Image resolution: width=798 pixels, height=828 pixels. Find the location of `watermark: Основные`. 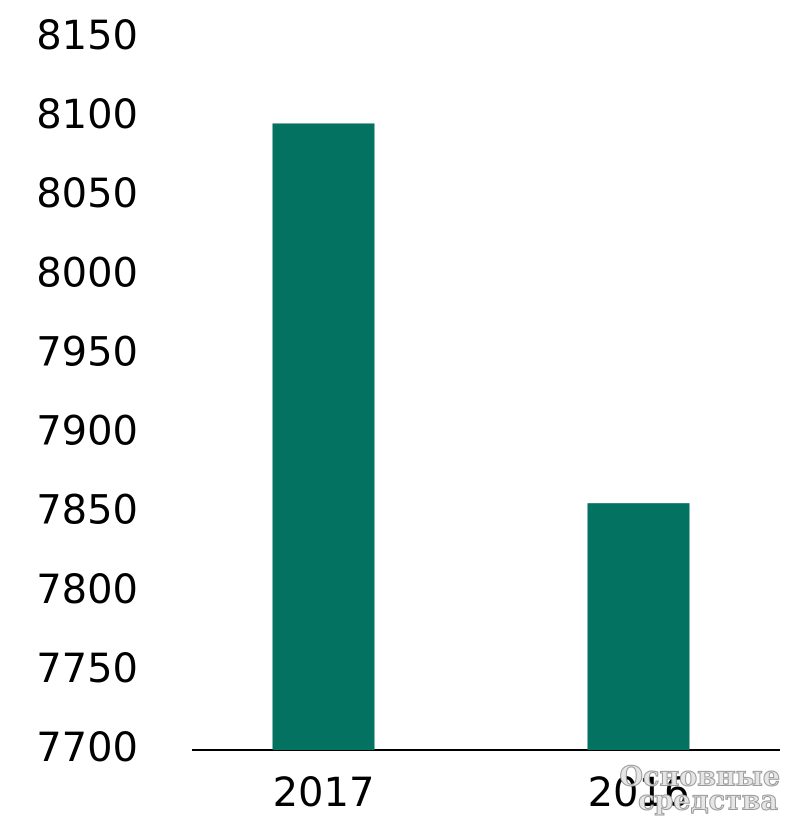

watermark: Основные is located at coordinates (700, 777).